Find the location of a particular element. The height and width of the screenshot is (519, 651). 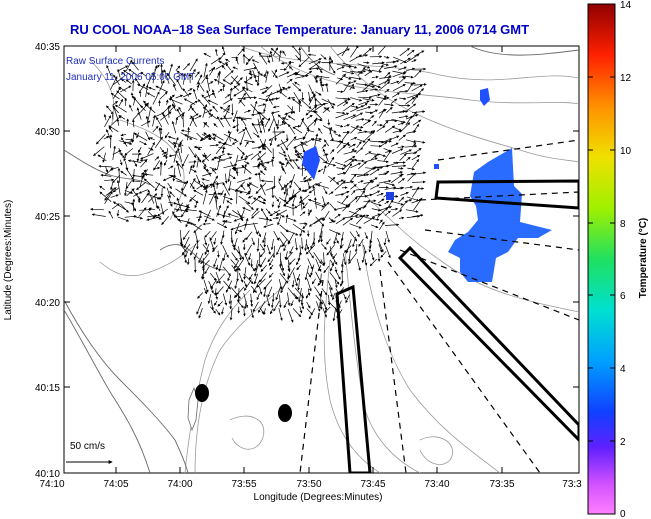

colorbar-tick-label: 14 is located at coordinates (626, 5).